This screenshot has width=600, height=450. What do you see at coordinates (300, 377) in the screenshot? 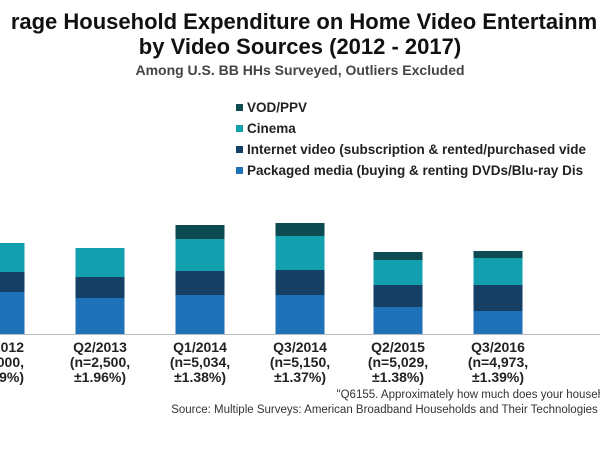
I see `category-label-line: ±1.37%)` at bounding box center [300, 377].